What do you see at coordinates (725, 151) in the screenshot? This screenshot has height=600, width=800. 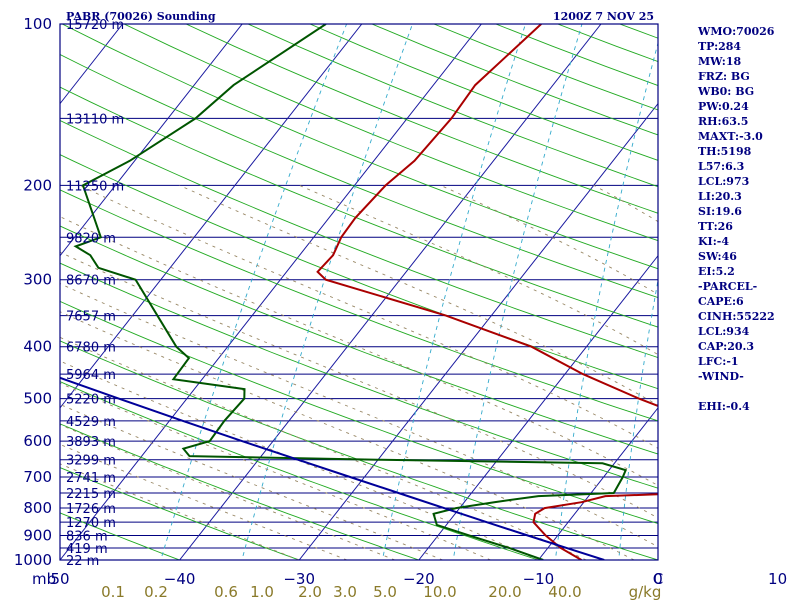 I see `index-value: TH:5198` at bounding box center [725, 151].